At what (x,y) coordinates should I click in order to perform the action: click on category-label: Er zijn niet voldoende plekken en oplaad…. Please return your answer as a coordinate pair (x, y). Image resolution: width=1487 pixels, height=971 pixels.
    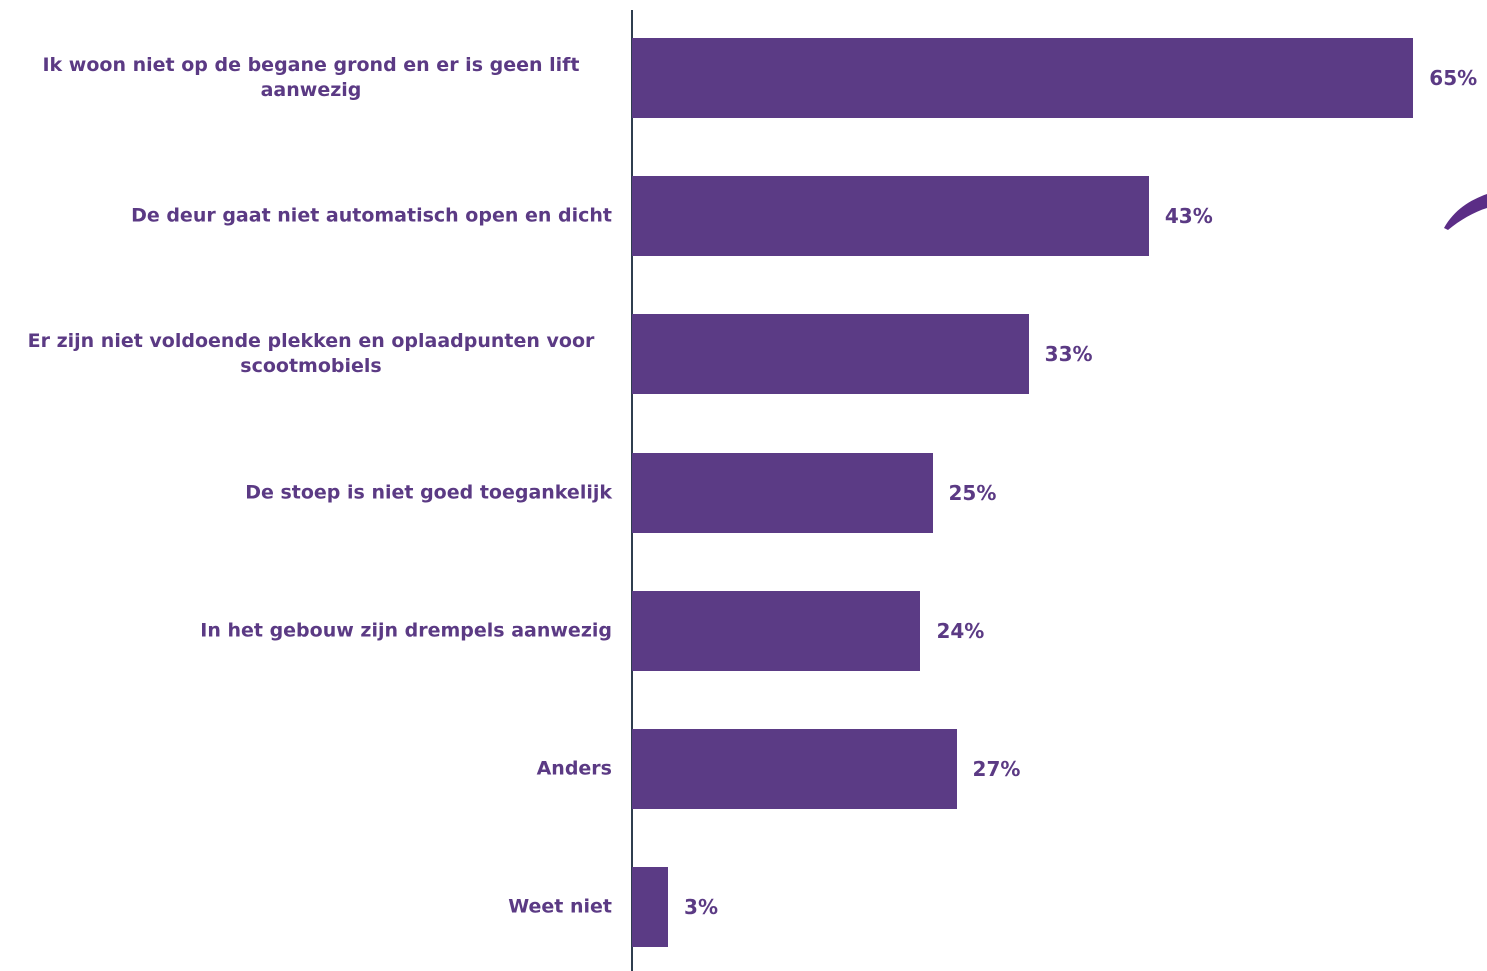
    Looking at the image, I should click on (311, 354).